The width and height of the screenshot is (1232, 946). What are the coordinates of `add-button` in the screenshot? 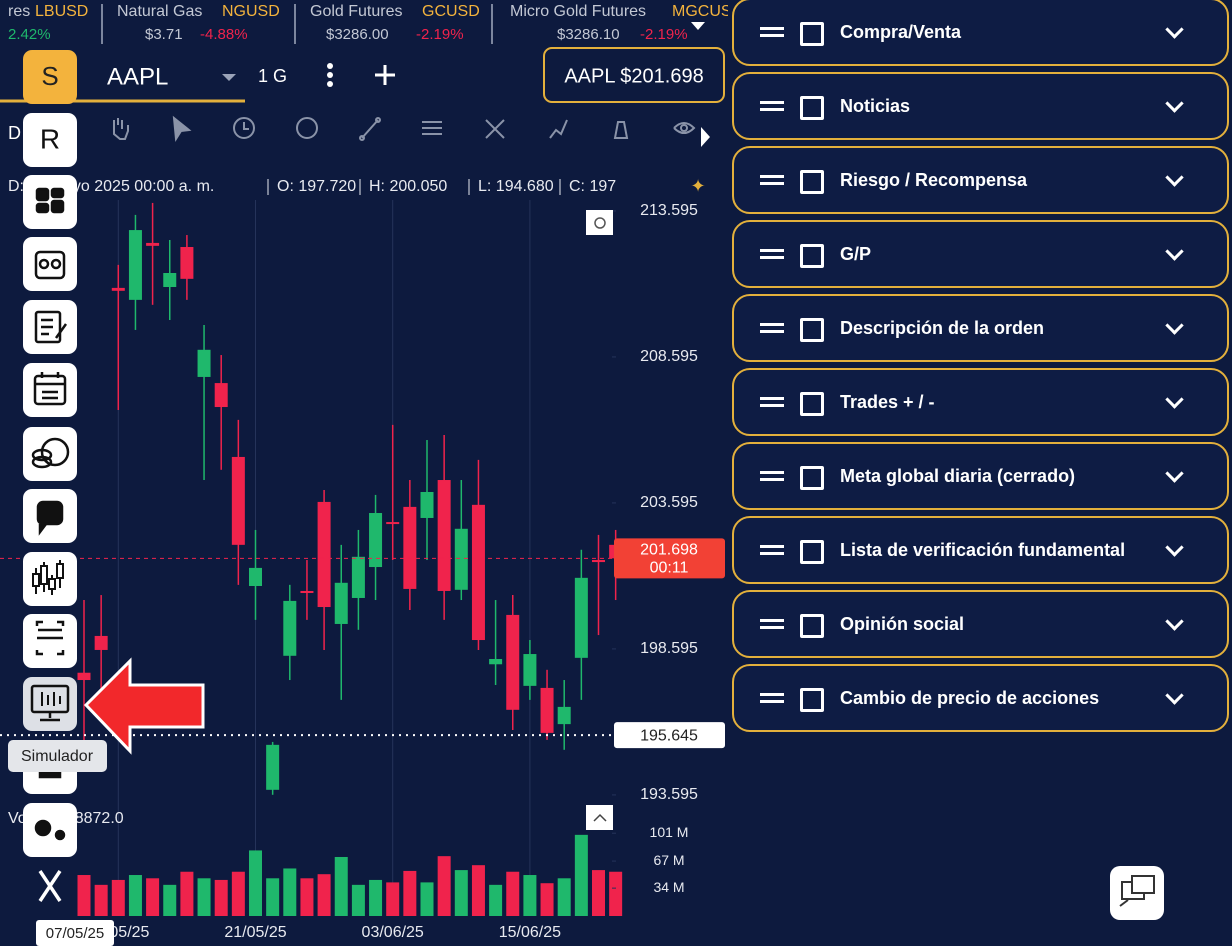 It's located at (385, 75).